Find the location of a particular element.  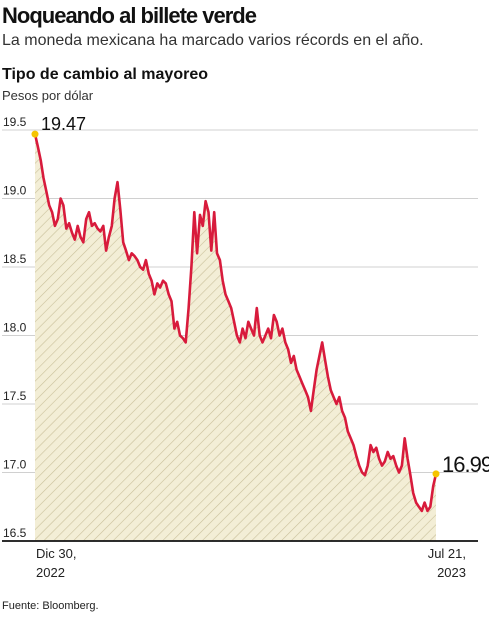

y-tick-label: 18.0 is located at coordinates (15, 328).